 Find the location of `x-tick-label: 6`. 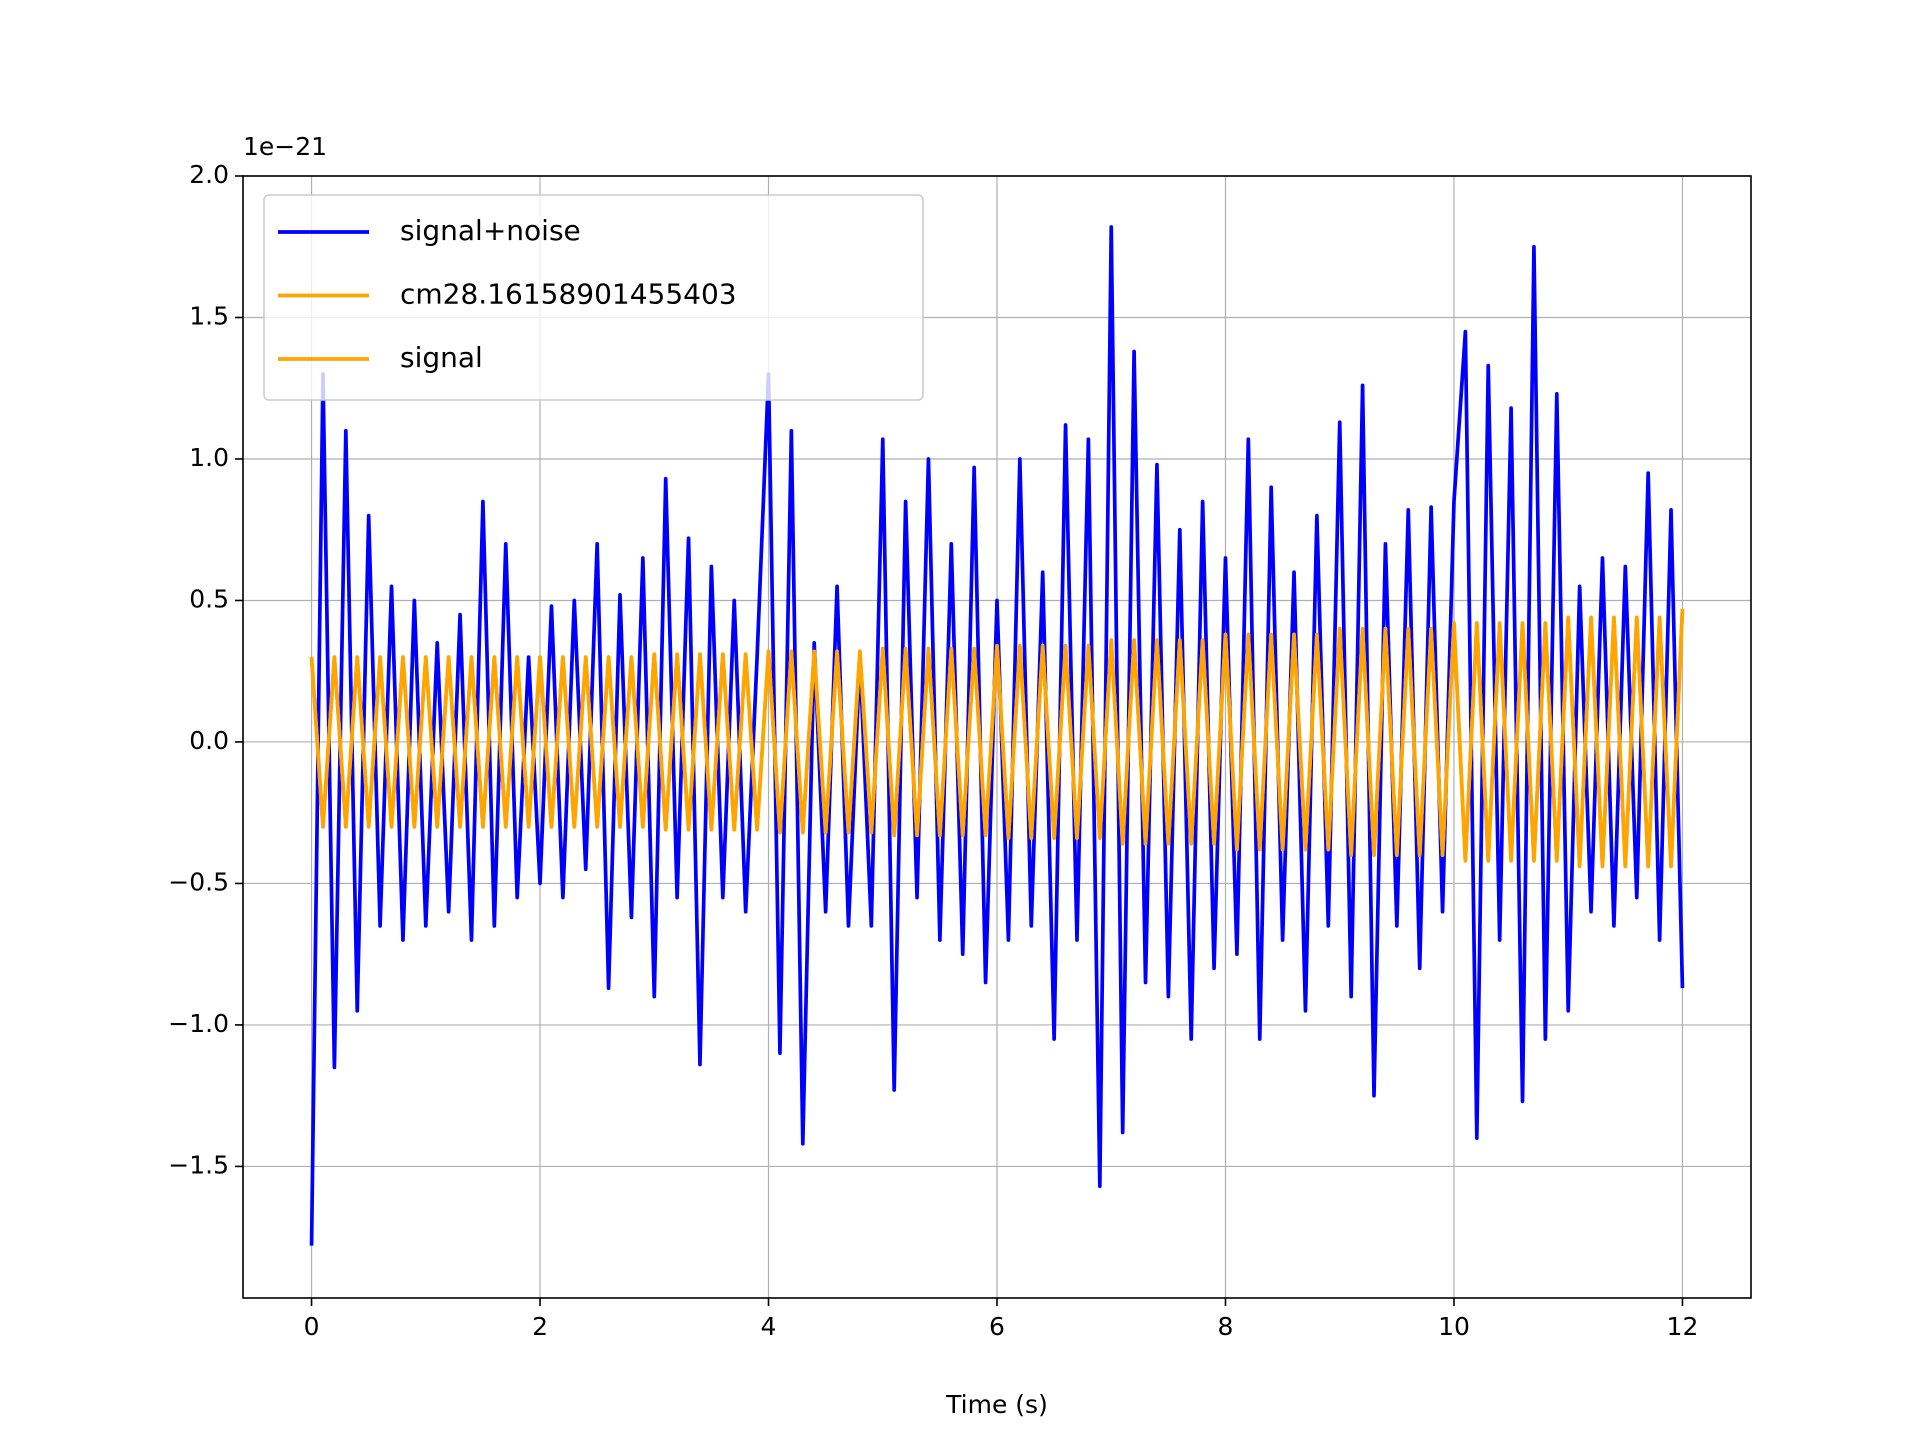

x-tick-label: 6 is located at coordinates (997, 1326).